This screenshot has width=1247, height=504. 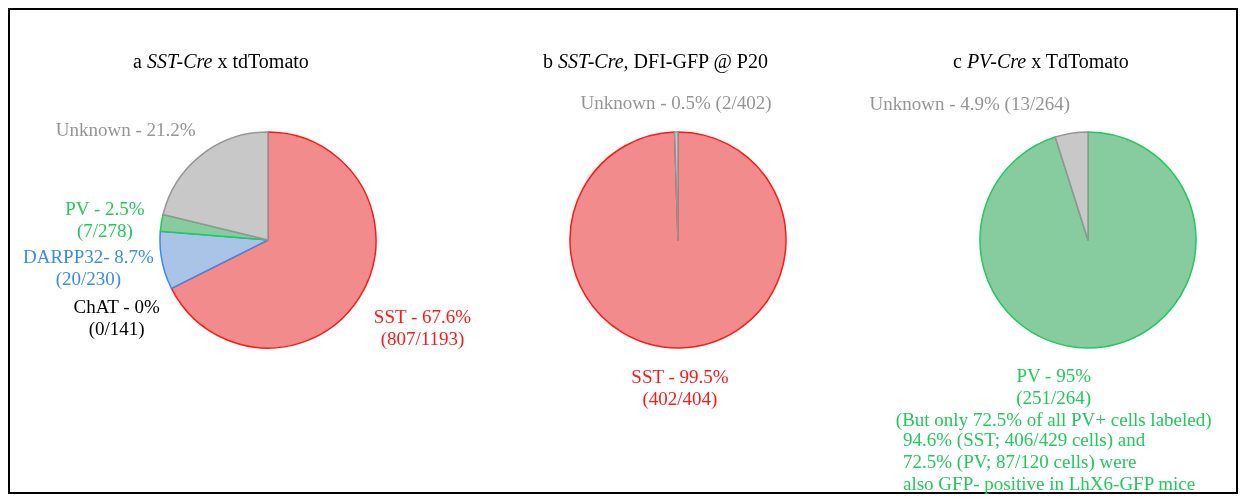 I want to click on slice-label: PV - 95% (251/264) (But only 72.5% of all PV+ cells labeled), so click(x=1053, y=397).